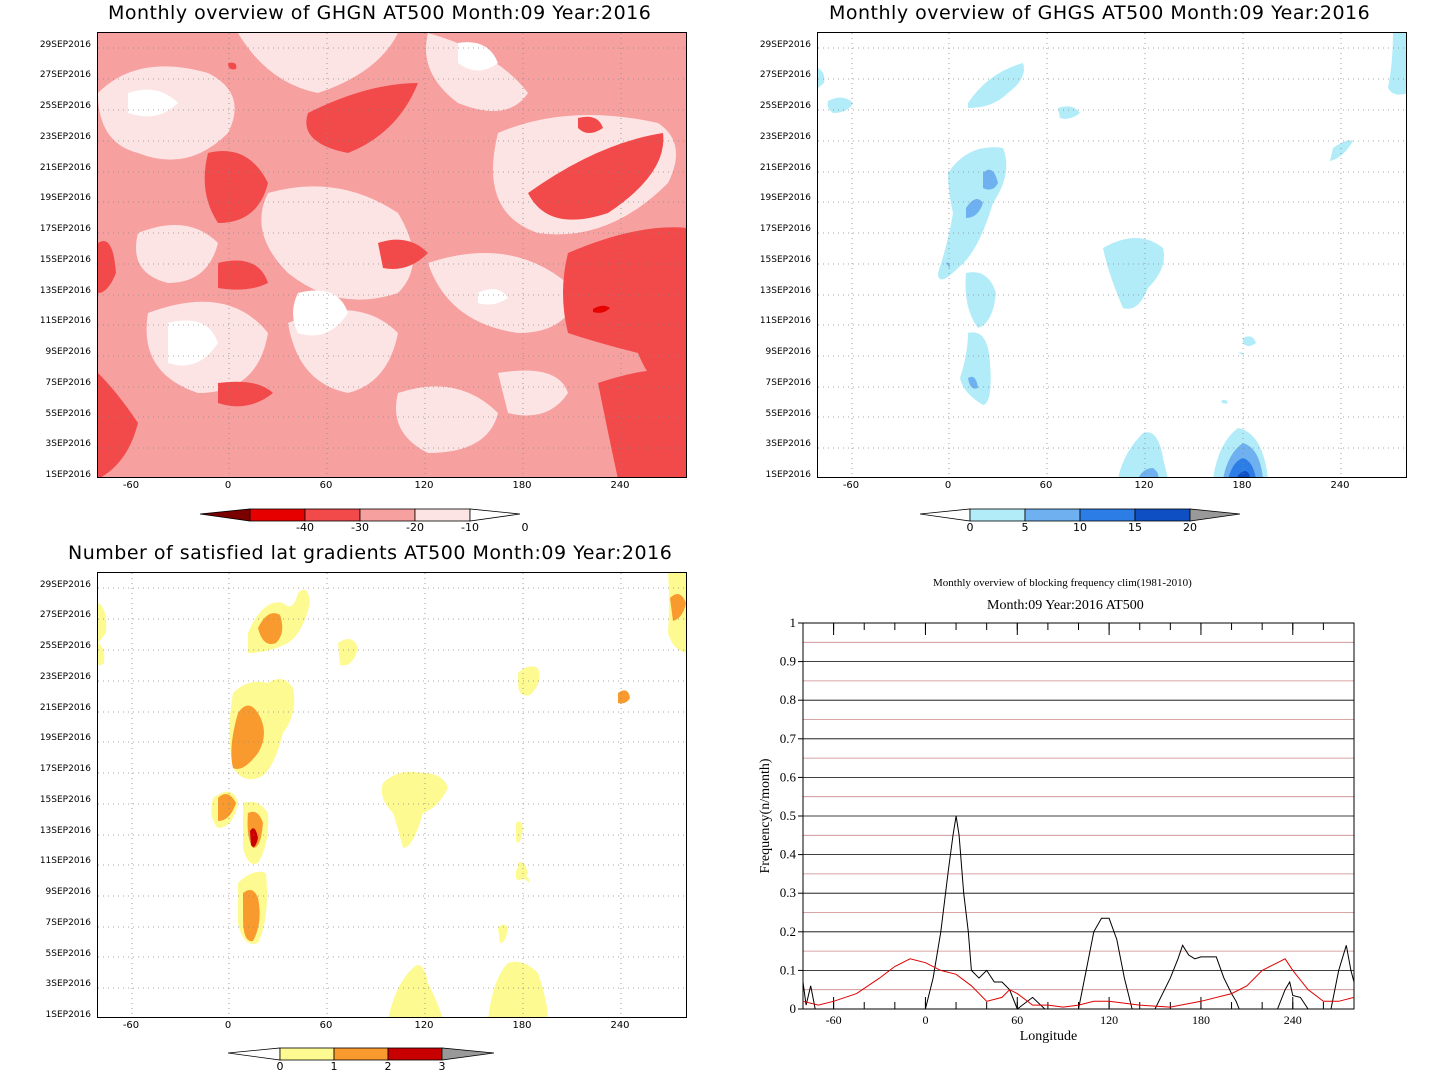  Describe the element at coordinates (65, 259) in the screenshot. I see `ghgn-y-tick-label: 15SEP2016` at that location.